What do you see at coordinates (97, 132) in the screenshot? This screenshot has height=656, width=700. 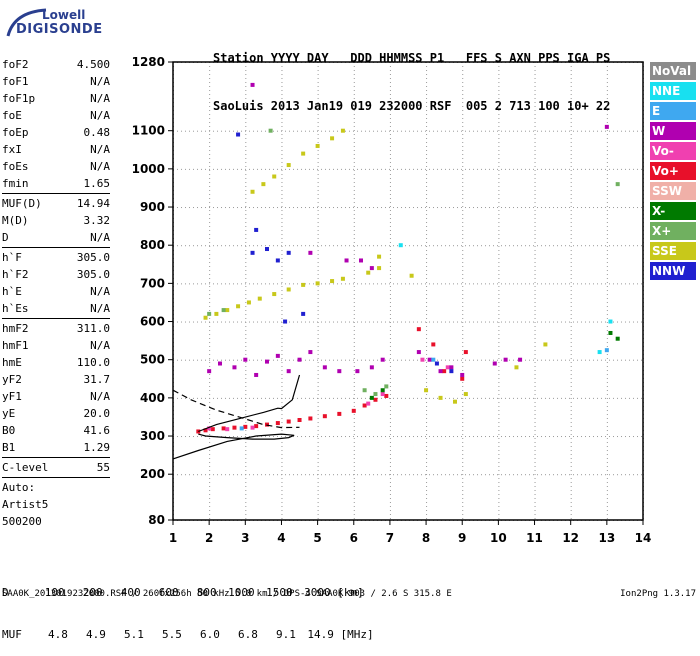 I see `param-value: 0.48` at bounding box center [97, 132].